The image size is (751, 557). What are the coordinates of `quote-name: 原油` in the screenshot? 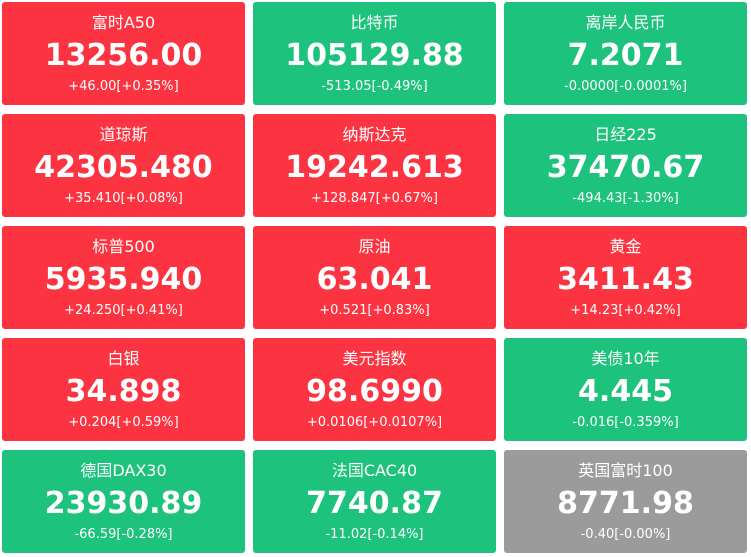 It's located at (374, 246).